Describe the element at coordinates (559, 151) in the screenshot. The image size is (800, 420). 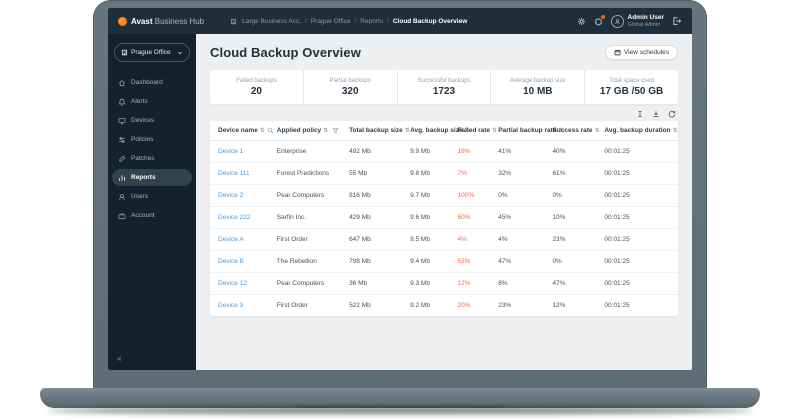
I see `cell-success-rate: 40%` at that location.